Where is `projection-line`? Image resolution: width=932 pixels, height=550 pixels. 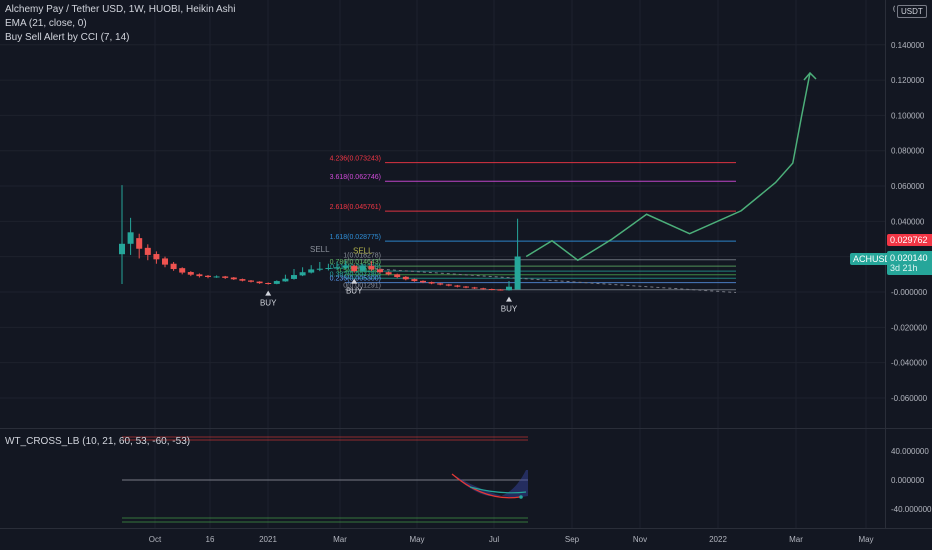 projection-line is located at coordinates (668, 167).